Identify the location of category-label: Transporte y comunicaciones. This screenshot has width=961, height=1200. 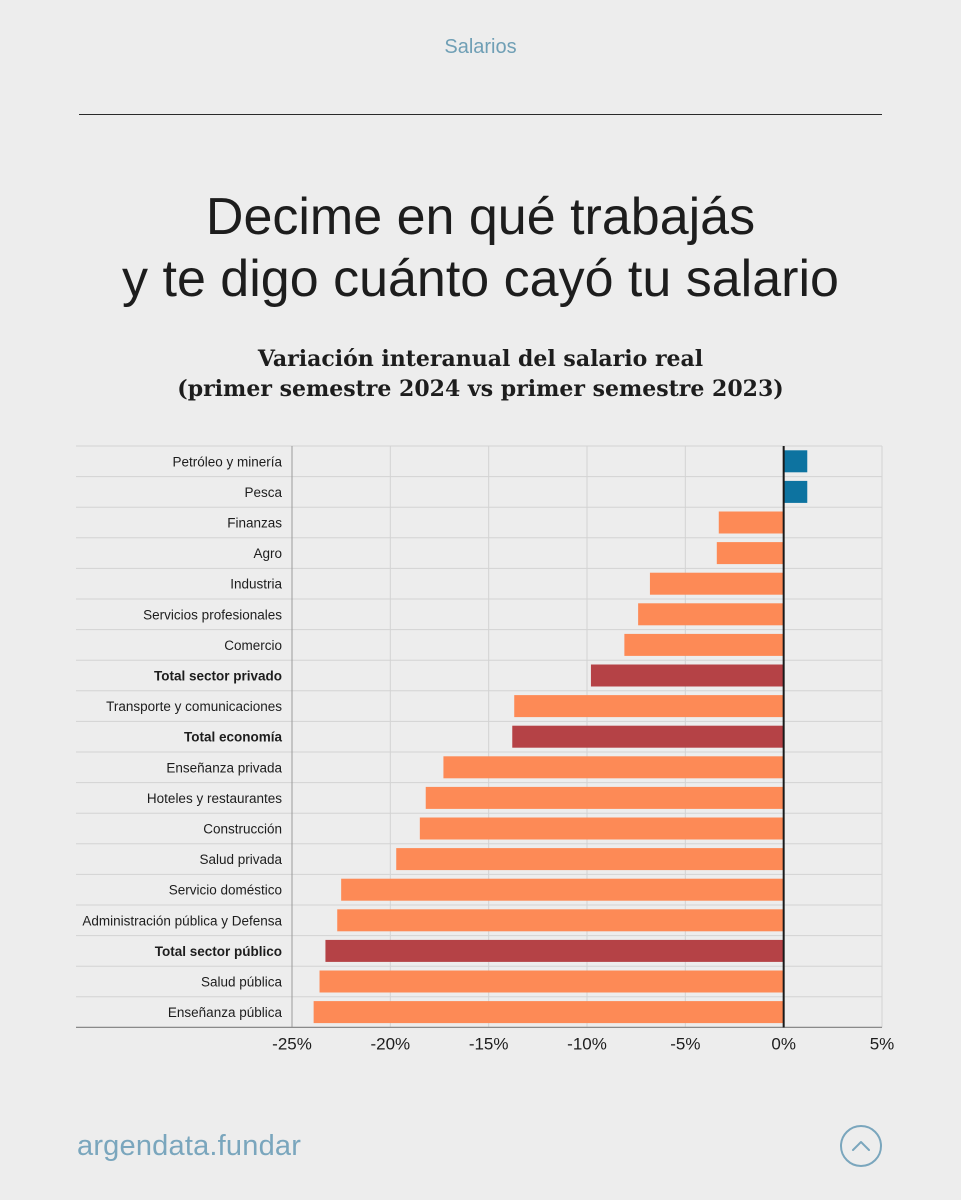
(194, 706).